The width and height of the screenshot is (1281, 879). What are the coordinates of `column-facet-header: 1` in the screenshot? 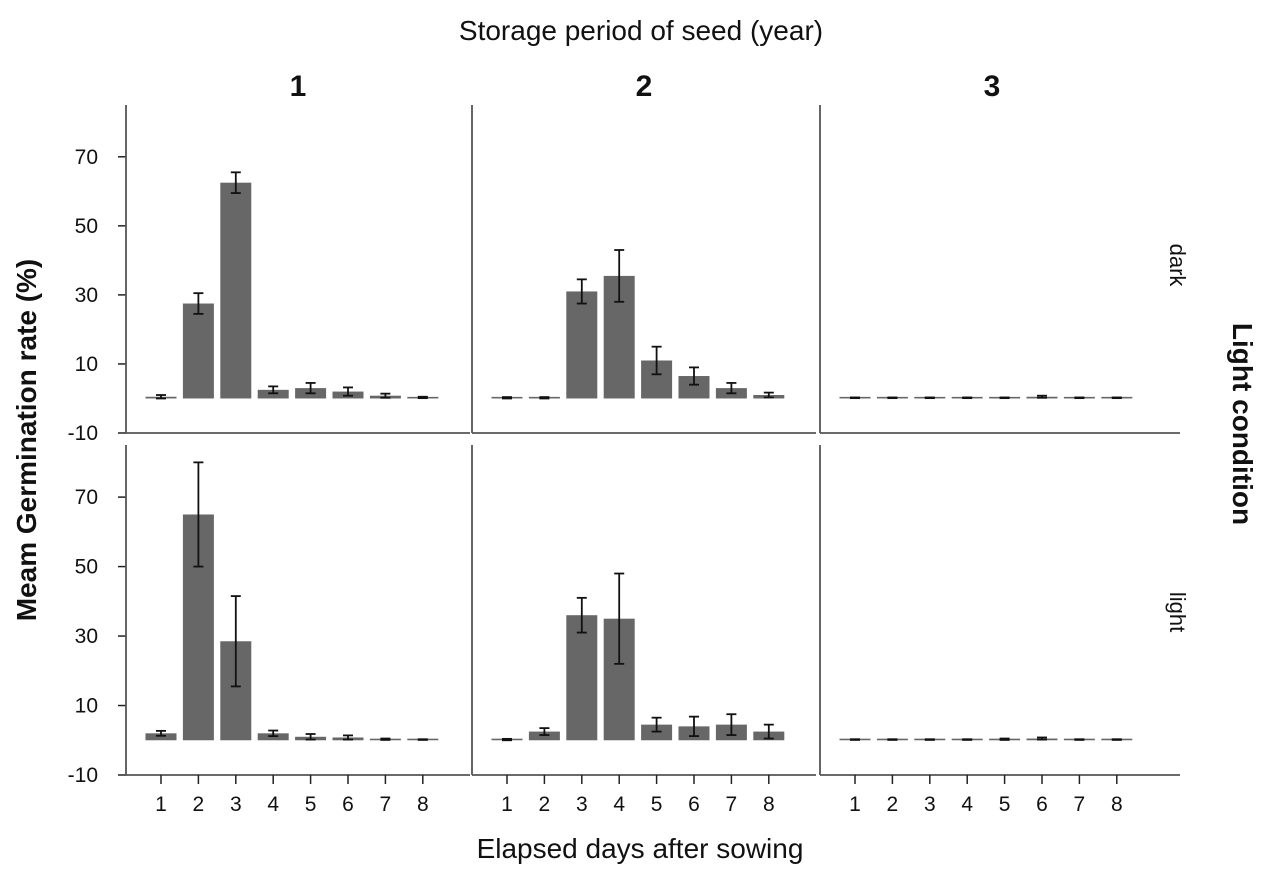 It's located at (298, 86).